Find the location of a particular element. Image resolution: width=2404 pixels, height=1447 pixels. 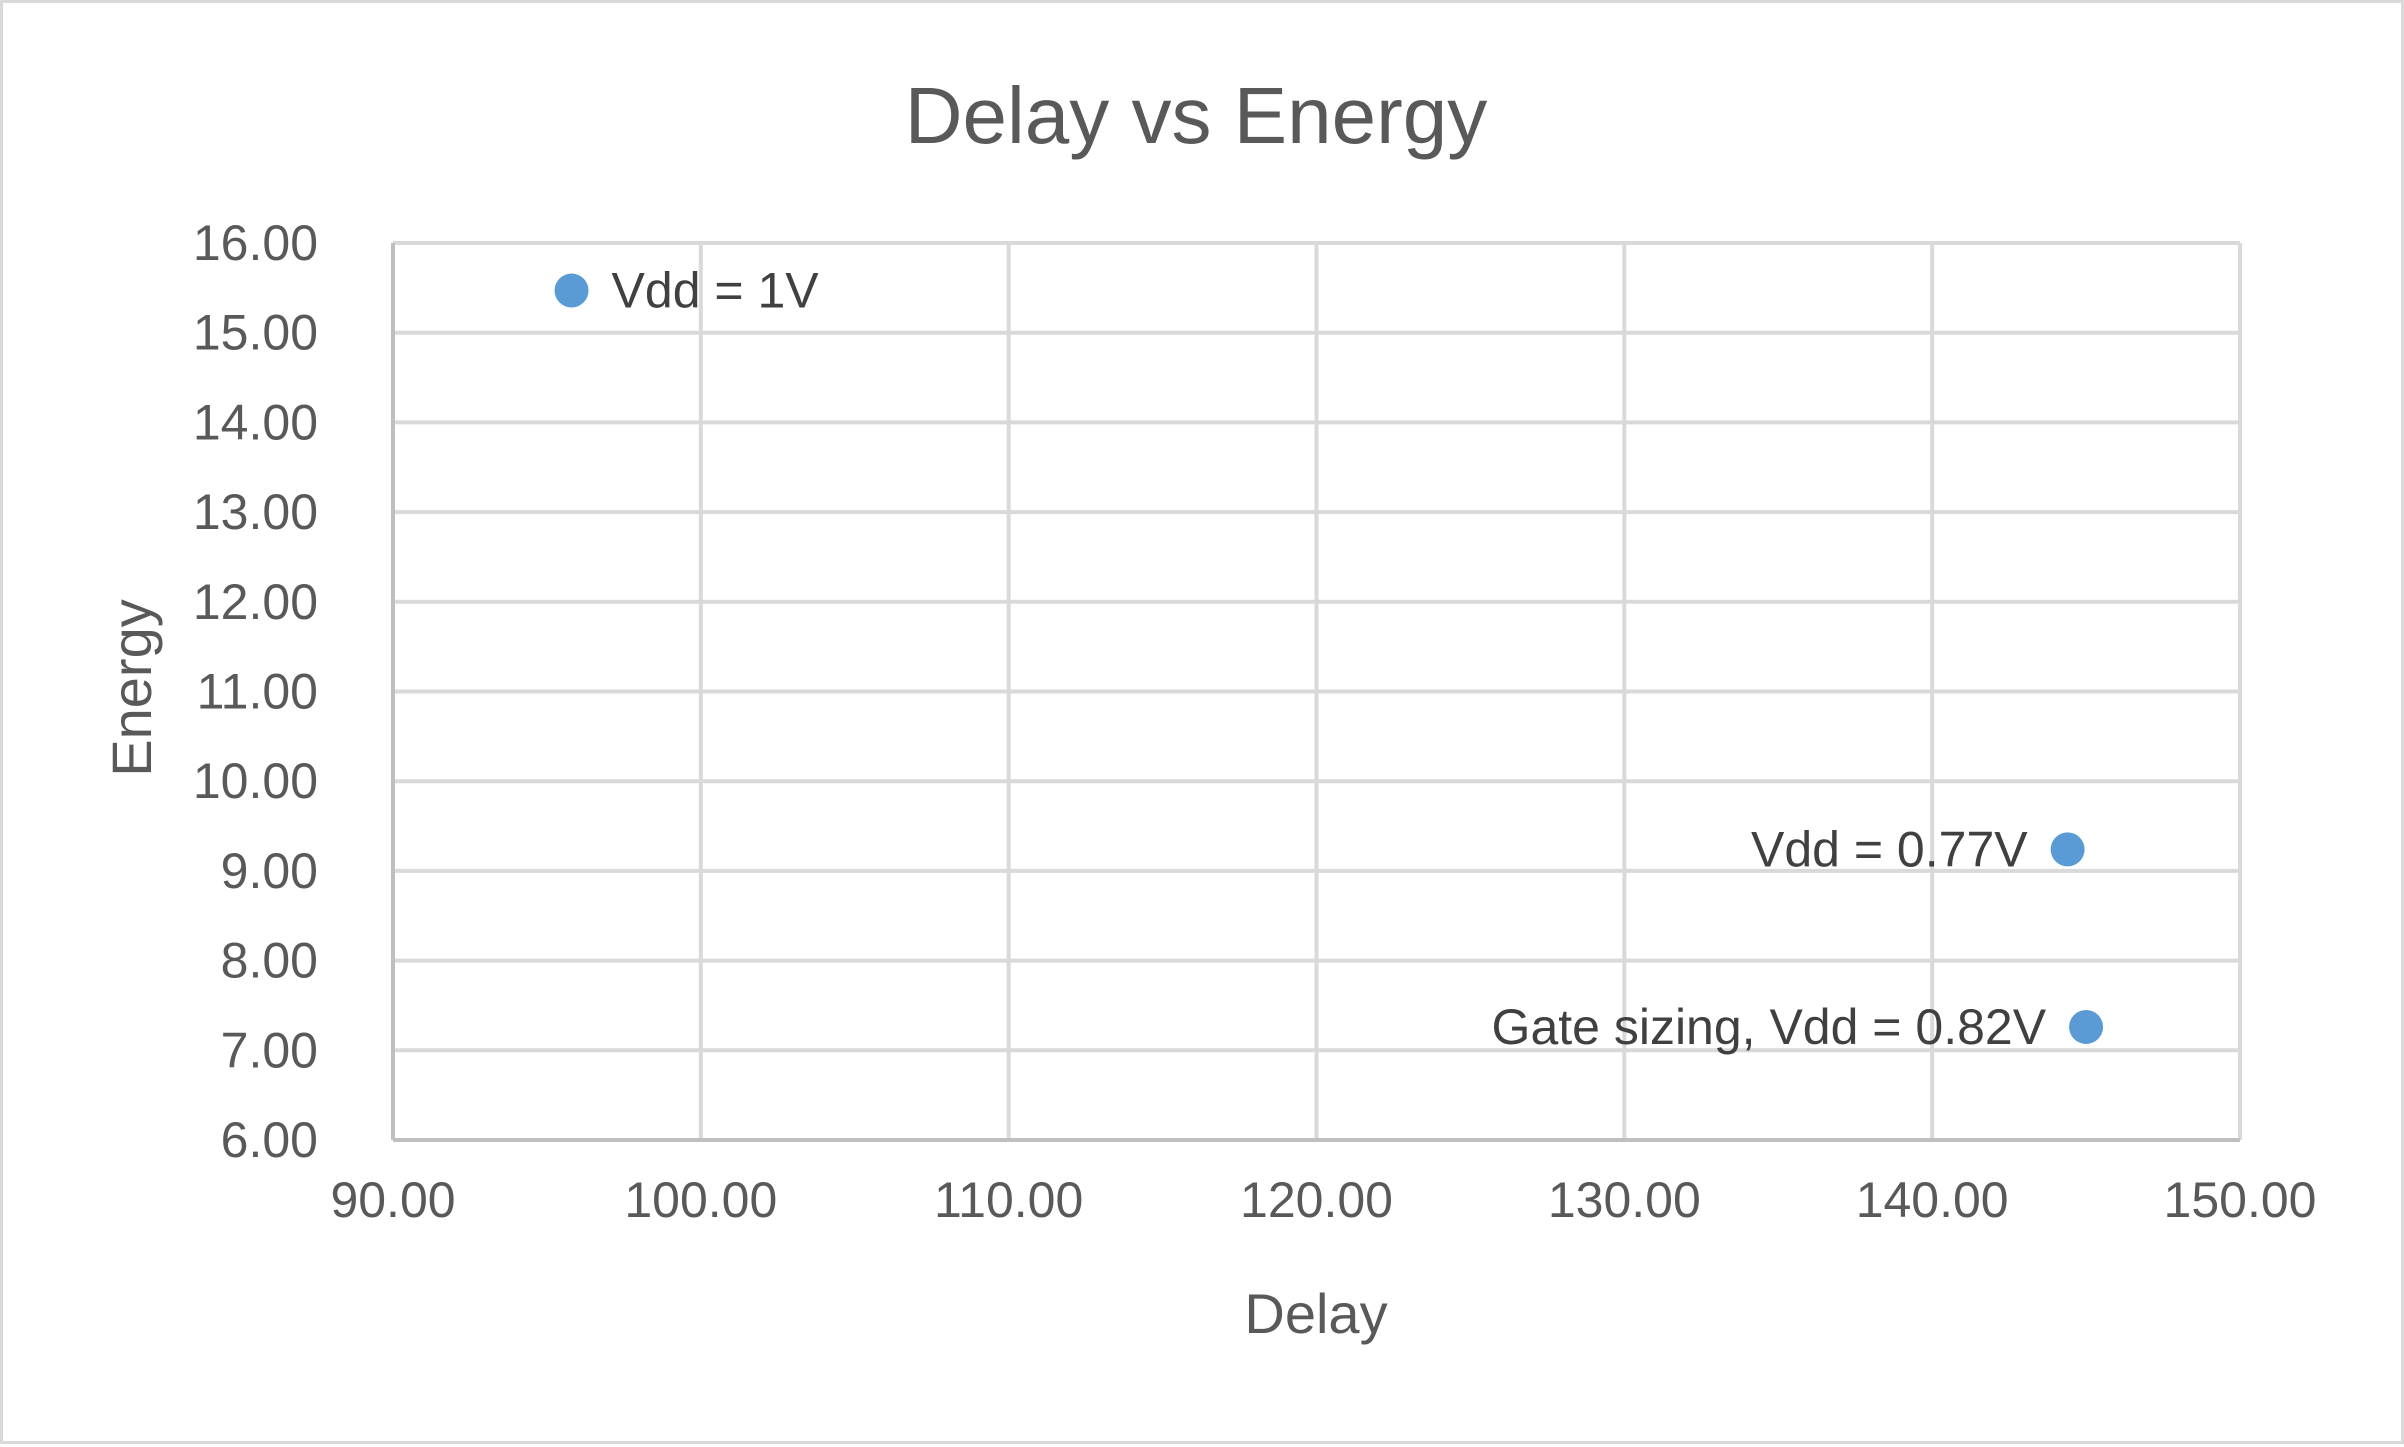

y-tick-label: 15.00 is located at coordinates (255, 333).